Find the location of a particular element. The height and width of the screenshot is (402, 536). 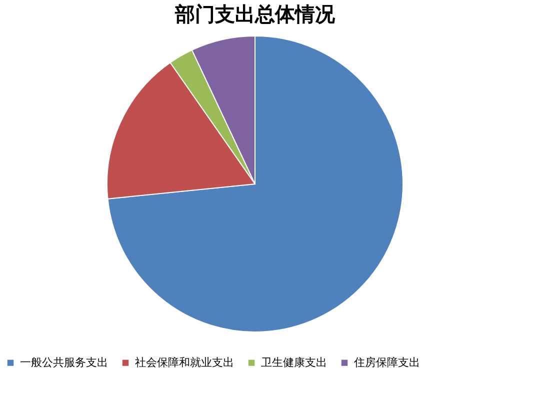

chart-title: 部门支出总体情况 is located at coordinates (255, 14).